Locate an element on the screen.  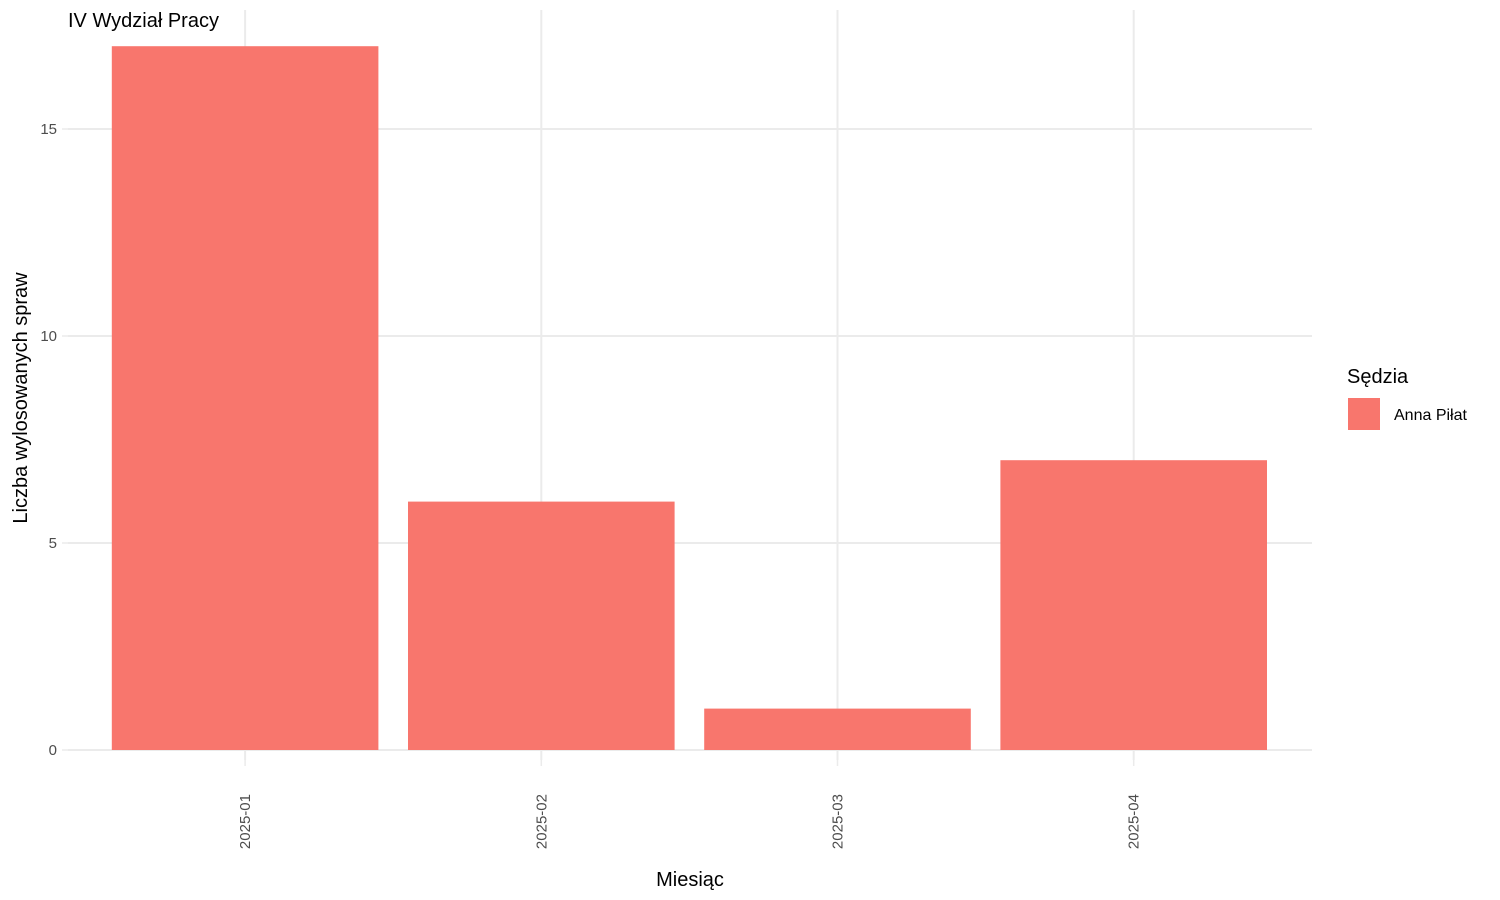
x-axis-title: Miesiąc is located at coordinates (690, 880).